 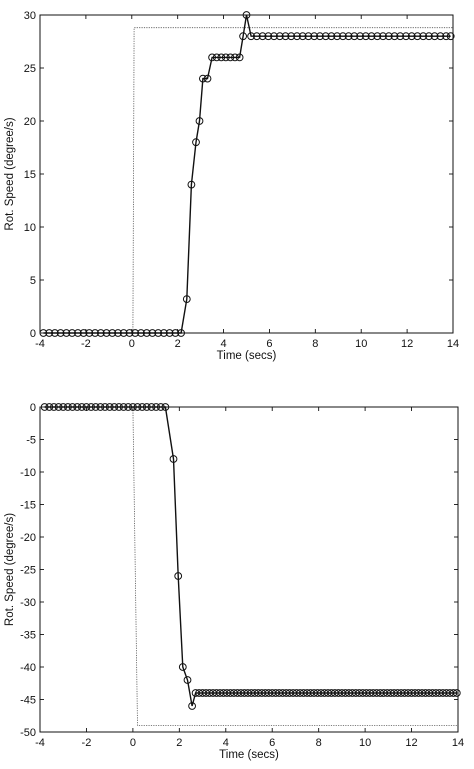 What do you see at coordinates (28, 733) in the screenshot?
I see `y-tick-label: -50` at bounding box center [28, 733].